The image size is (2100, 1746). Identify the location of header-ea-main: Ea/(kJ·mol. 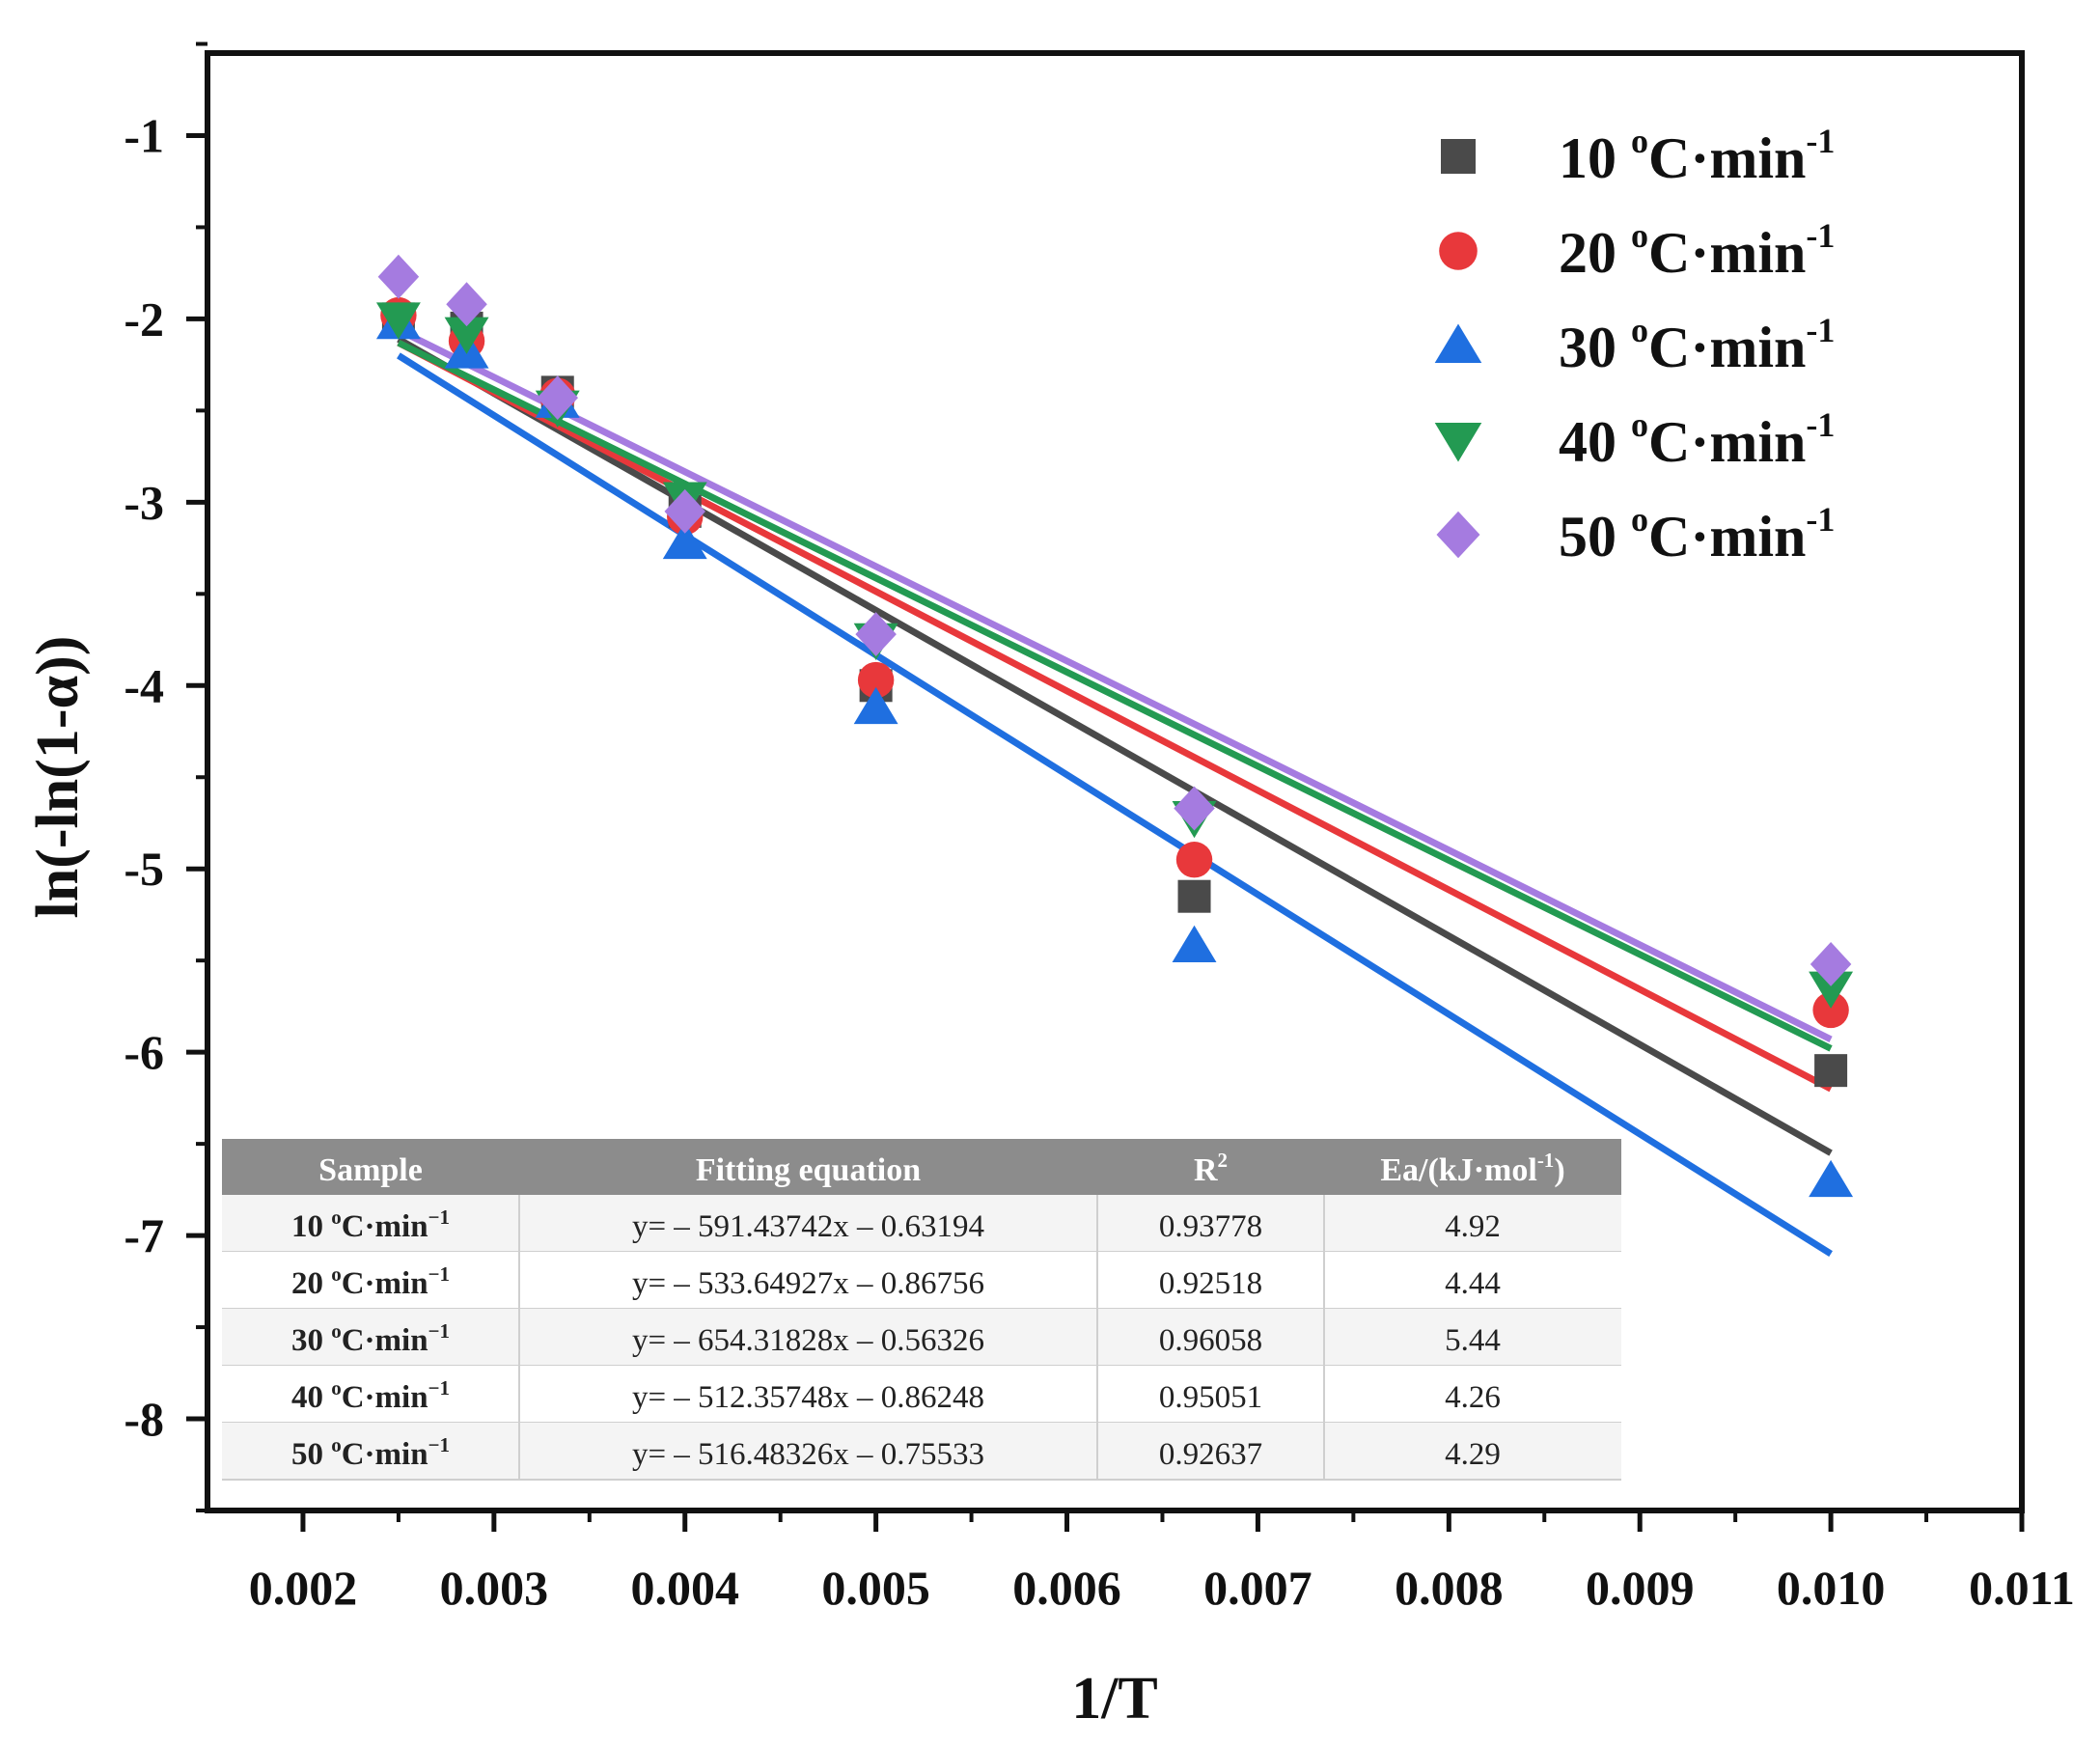
(1458, 1170).